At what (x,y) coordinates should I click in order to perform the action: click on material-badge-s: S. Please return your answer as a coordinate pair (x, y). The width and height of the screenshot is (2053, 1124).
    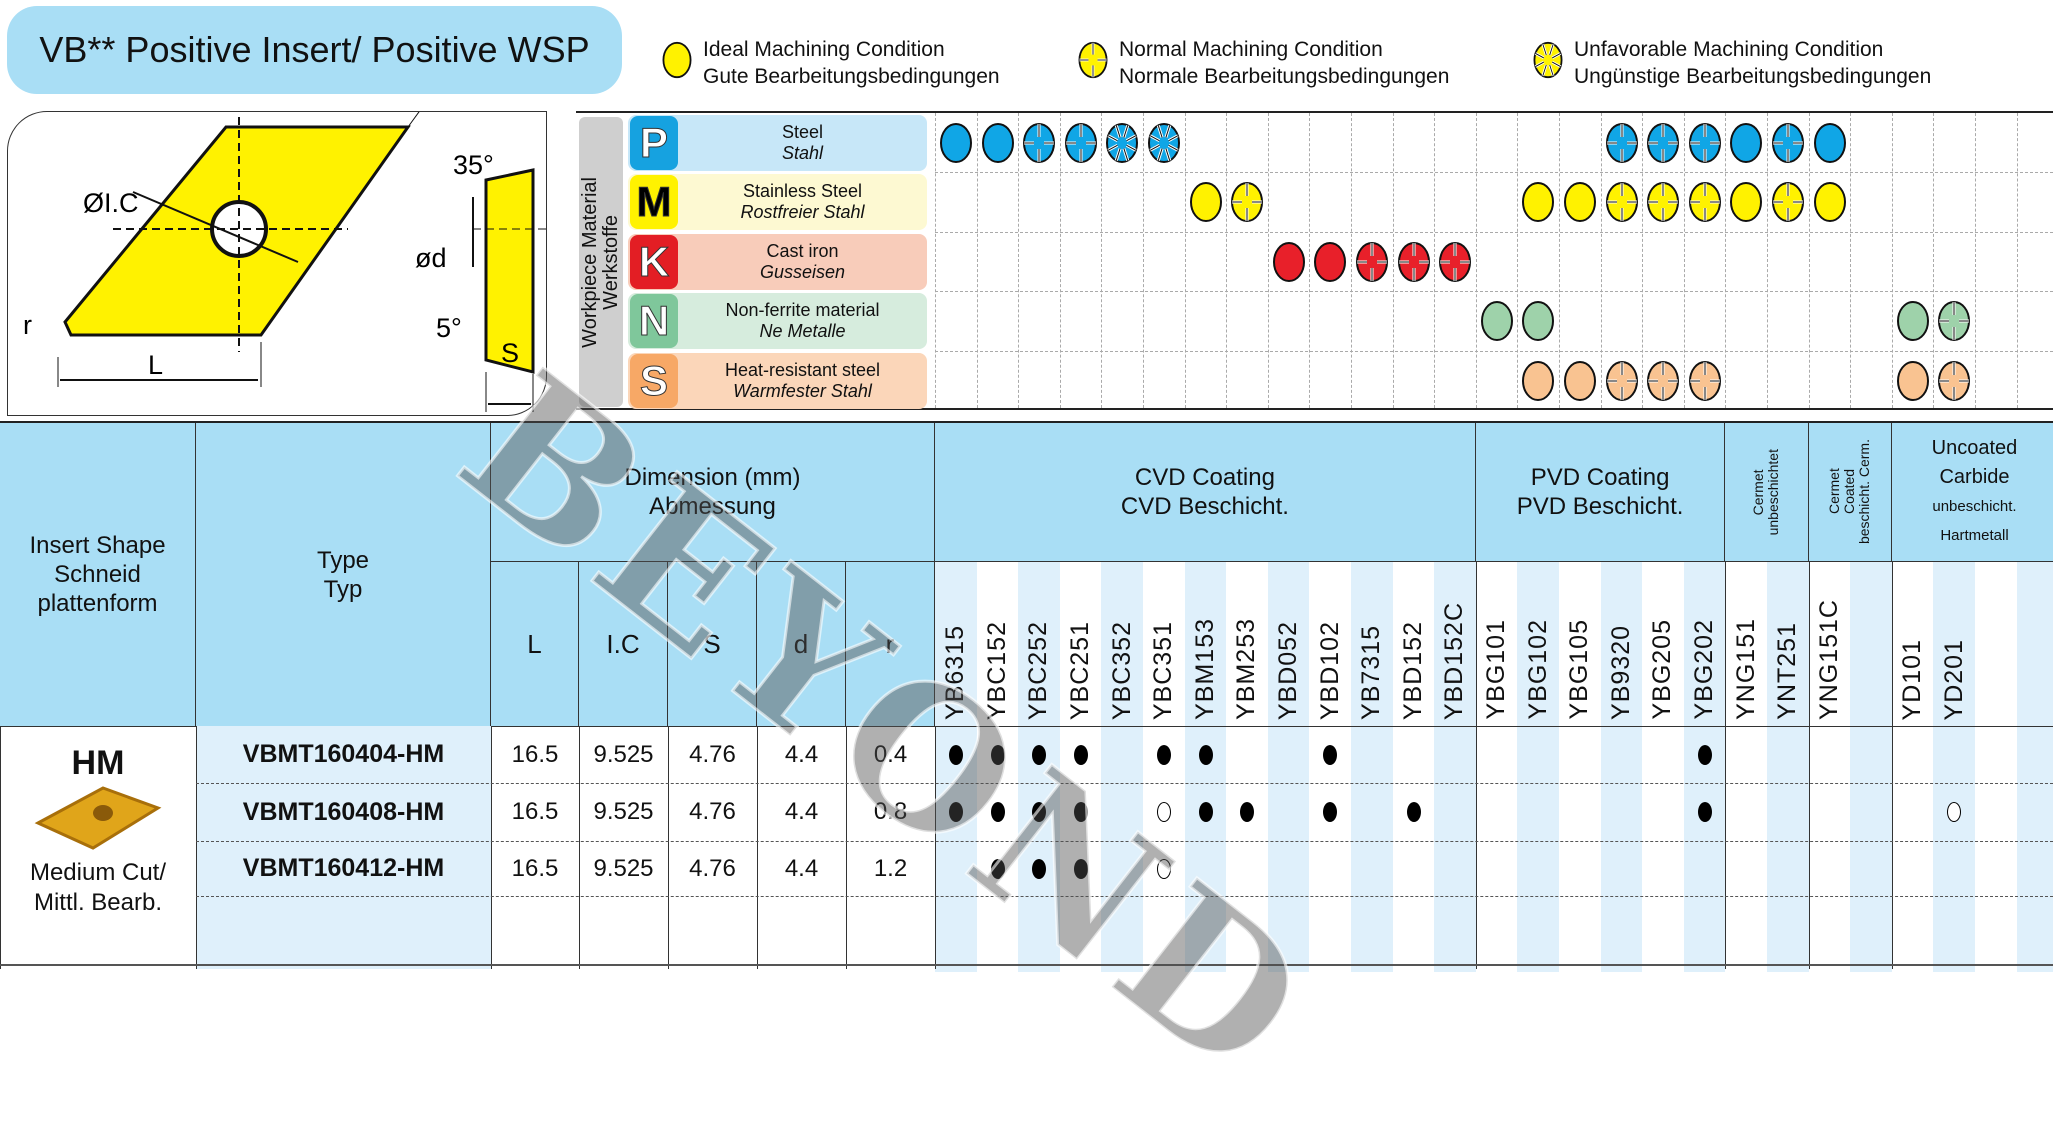
    Looking at the image, I should click on (654, 380).